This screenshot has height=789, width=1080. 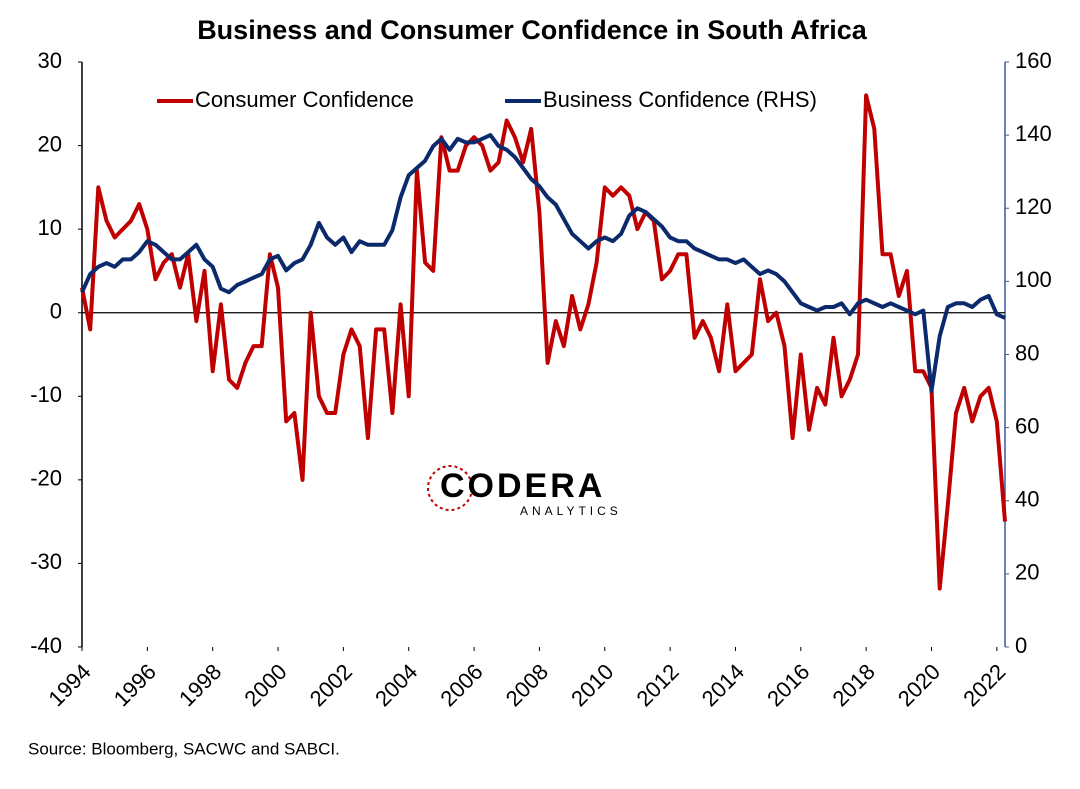 What do you see at coordinates (50, 60) in the screenshot?
I see `y-tick-label: 30` at bounding box center [50, 60].